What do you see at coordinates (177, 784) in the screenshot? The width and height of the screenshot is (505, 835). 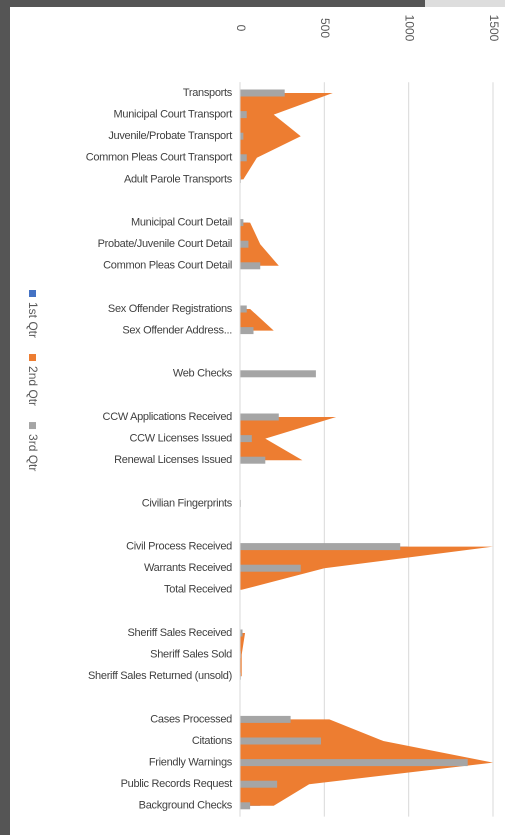 I see `y-tick-label: Public Records Request` at bounding box center [177, 784].